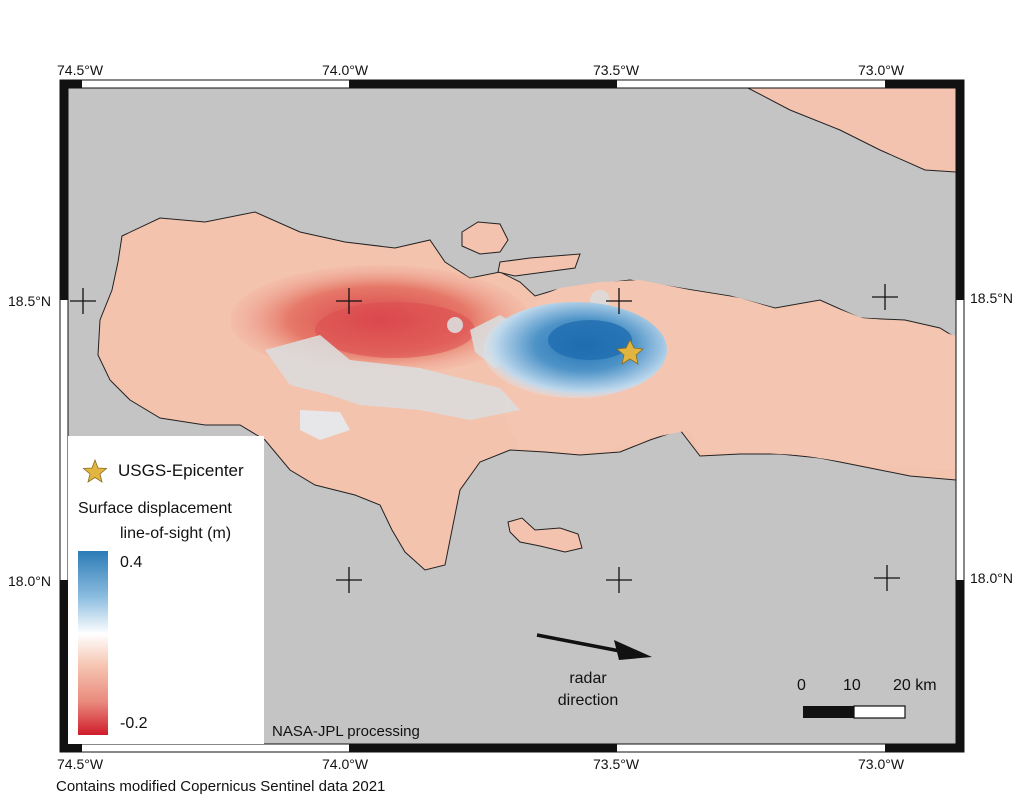  What do you see at coordinates (590, 340) in the screenshot?
I see `uplift-core` at bounding box center [590, 340].